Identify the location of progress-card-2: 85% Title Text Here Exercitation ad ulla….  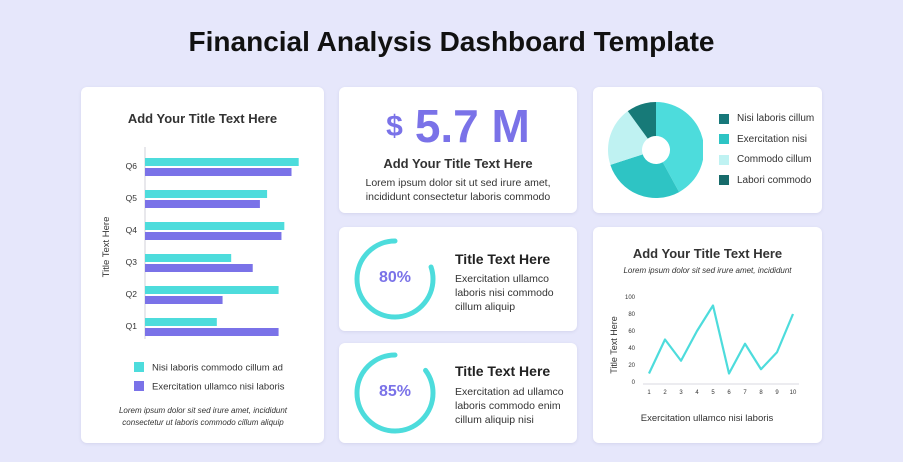
(458, 393).